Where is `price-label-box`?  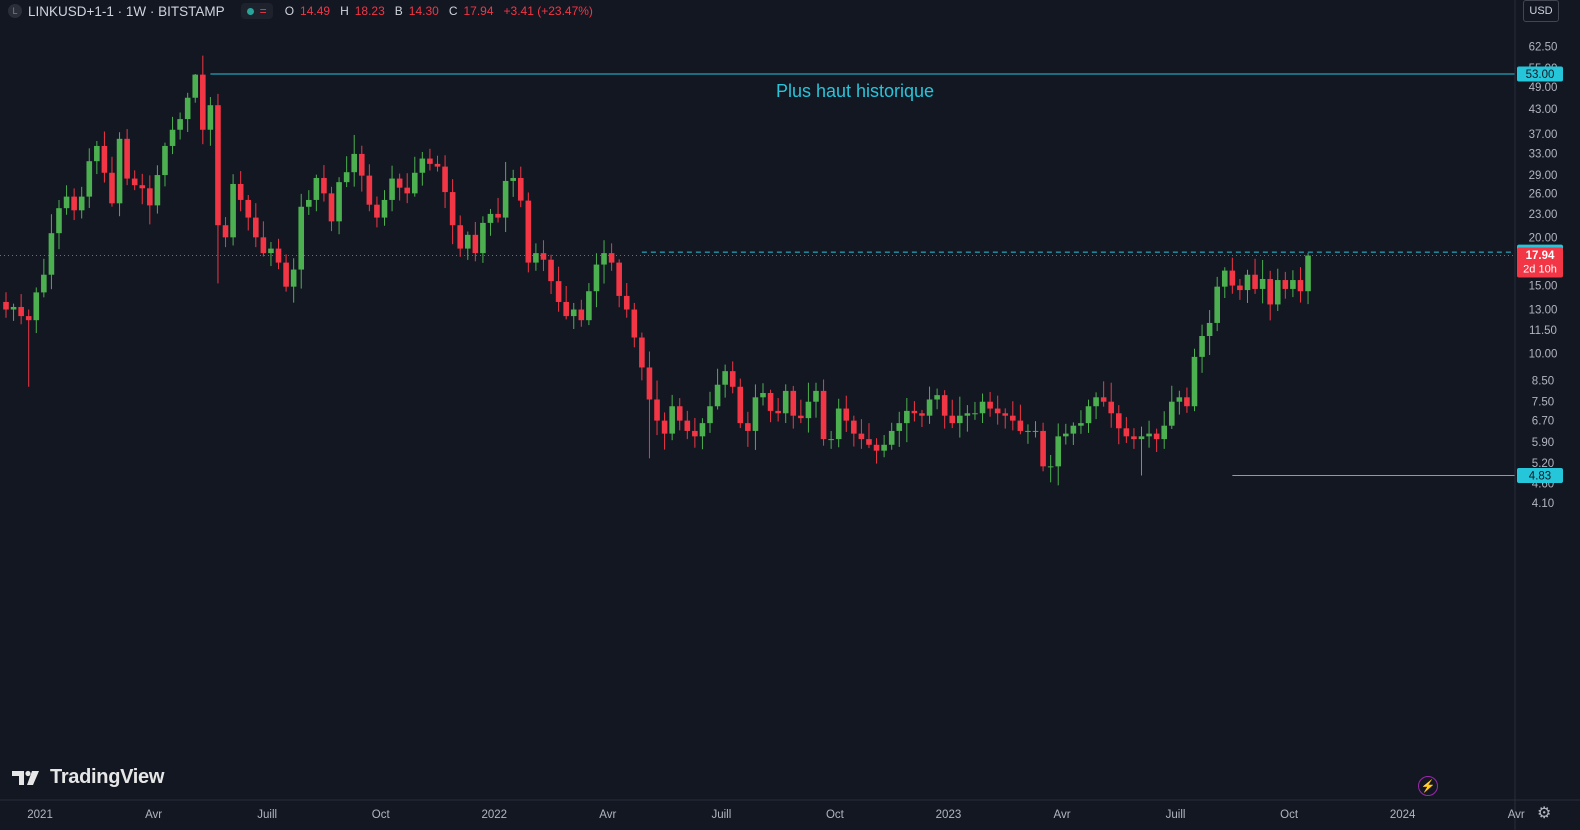 price-label-box is located at coordinates (1540, 475).